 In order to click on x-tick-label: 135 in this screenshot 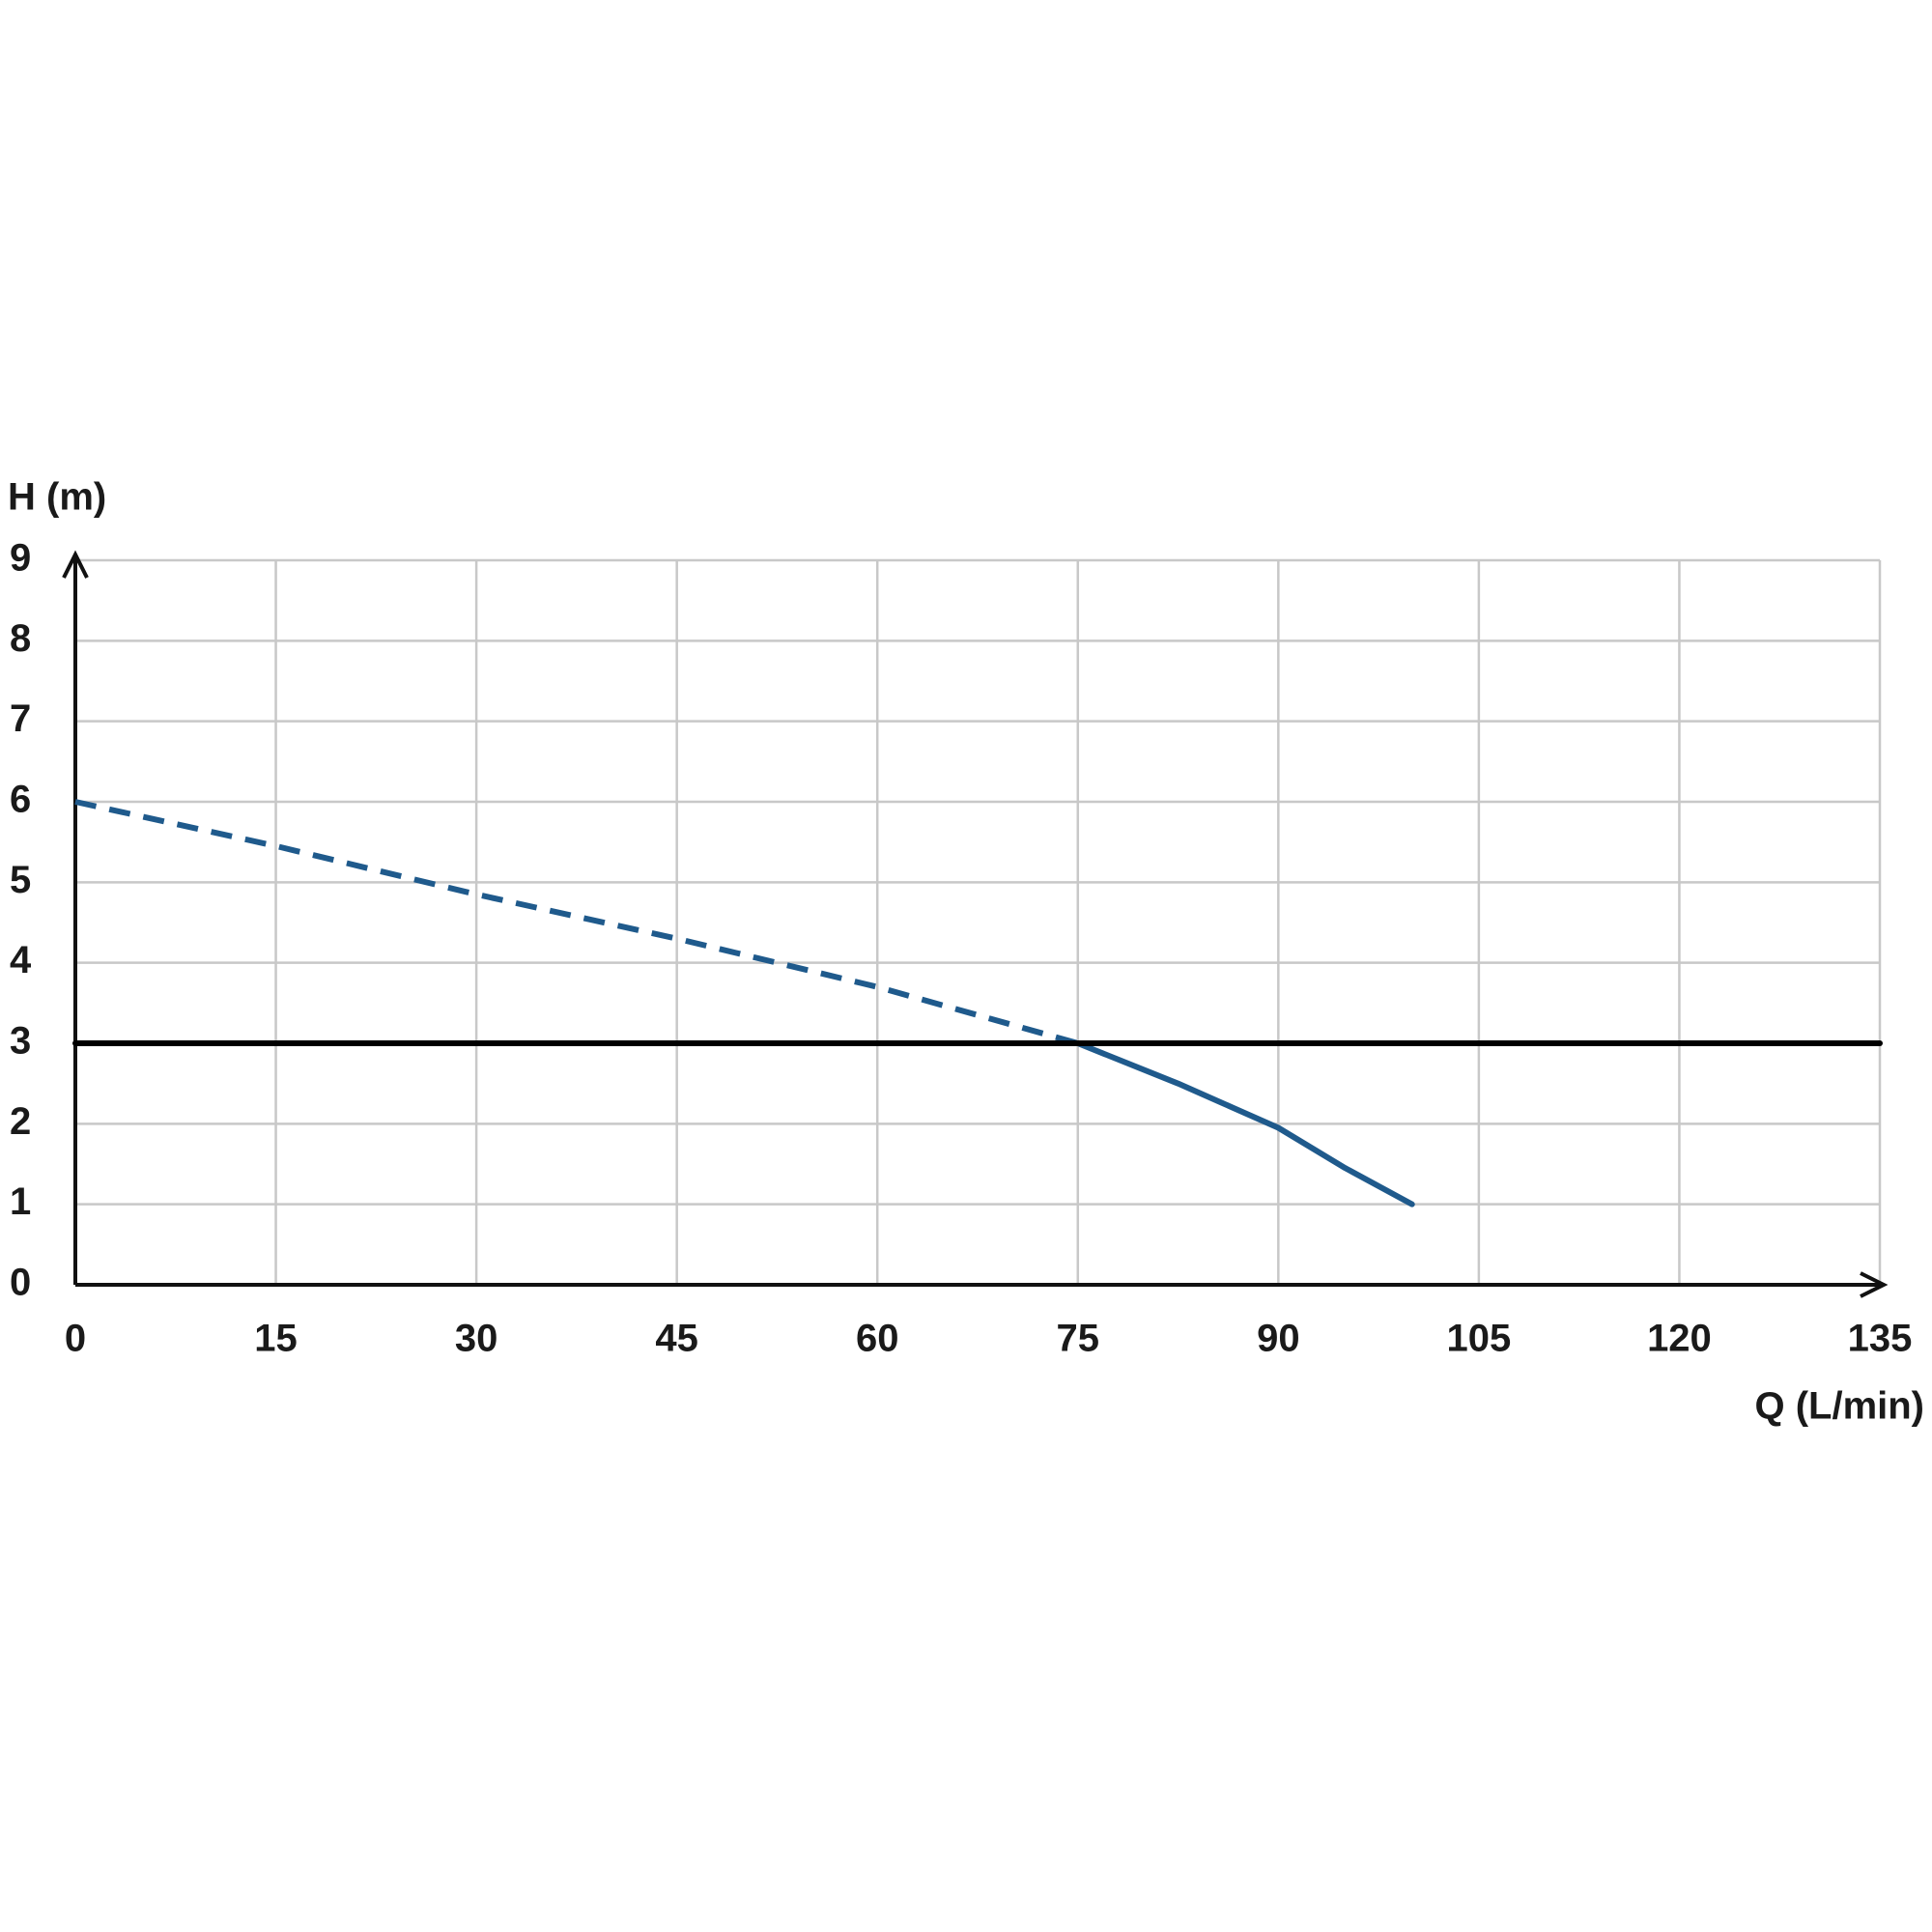, I will do `click(1880, 1339)`.